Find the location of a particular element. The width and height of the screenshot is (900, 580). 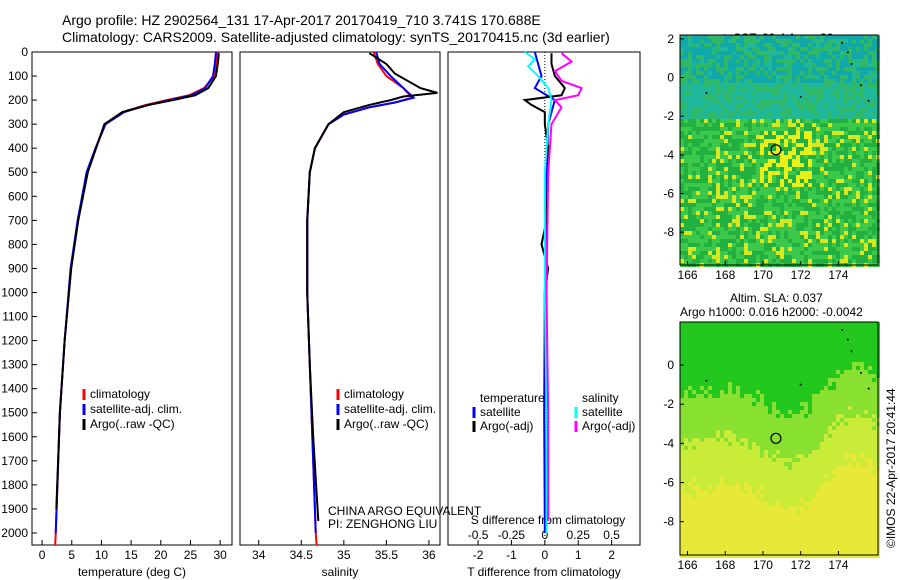

legend-label: Argo(..raw -QC) is located at coordinates (386, 424).